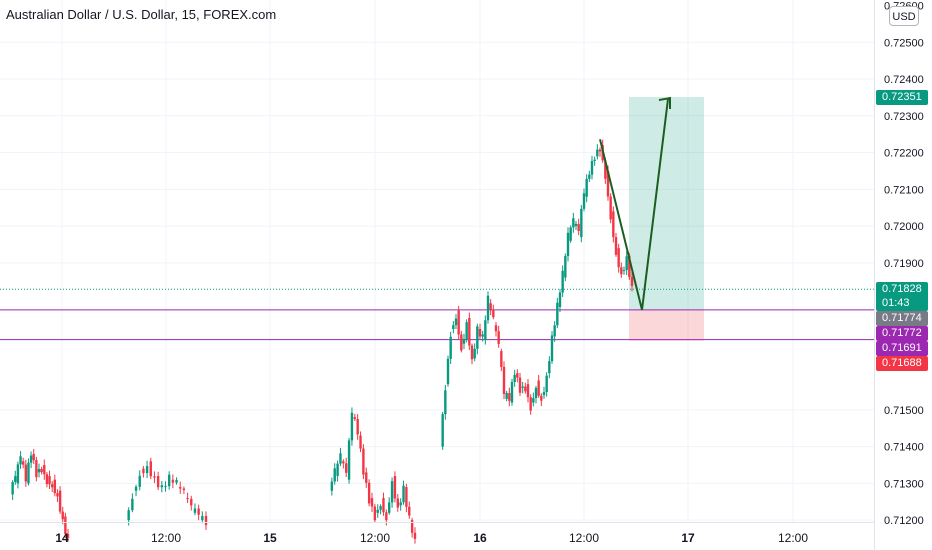 The width and height of the screenshot is (932, 550). Describe the element at coordinates (902, 333) in the screenshot. I see `price-tag: 0.71772` at that location.